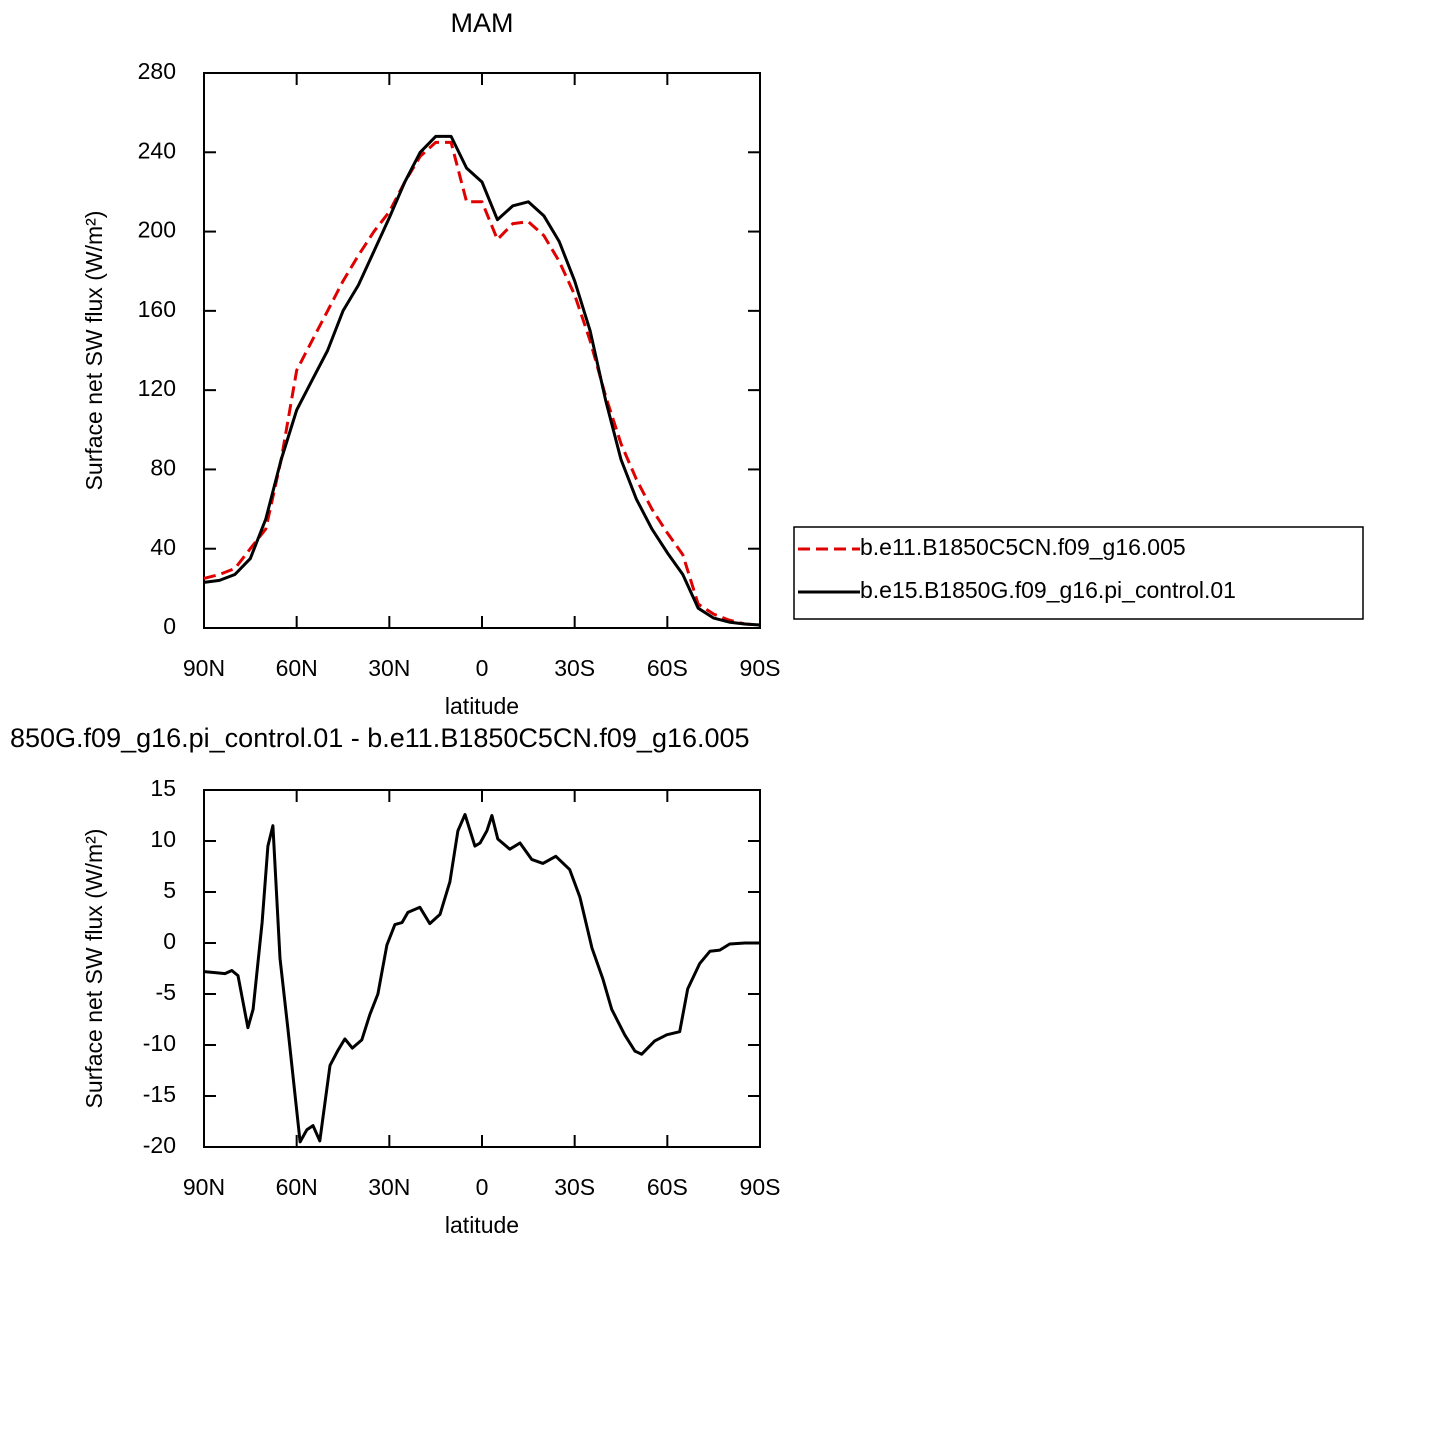  Describe the element at coordinates (163, 468) in the screenshot. I see `y-tick-label: 80` at that location.